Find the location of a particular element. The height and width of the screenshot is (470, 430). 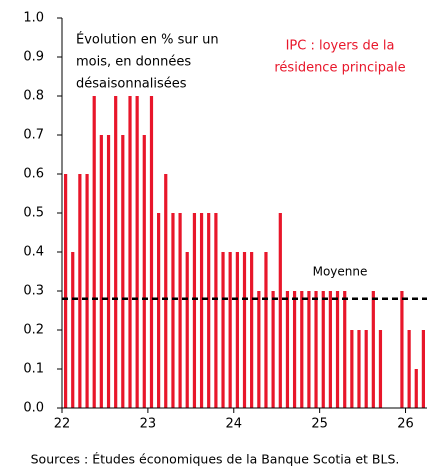

x-tick-label: 23 is located at coordinates (148, 424).